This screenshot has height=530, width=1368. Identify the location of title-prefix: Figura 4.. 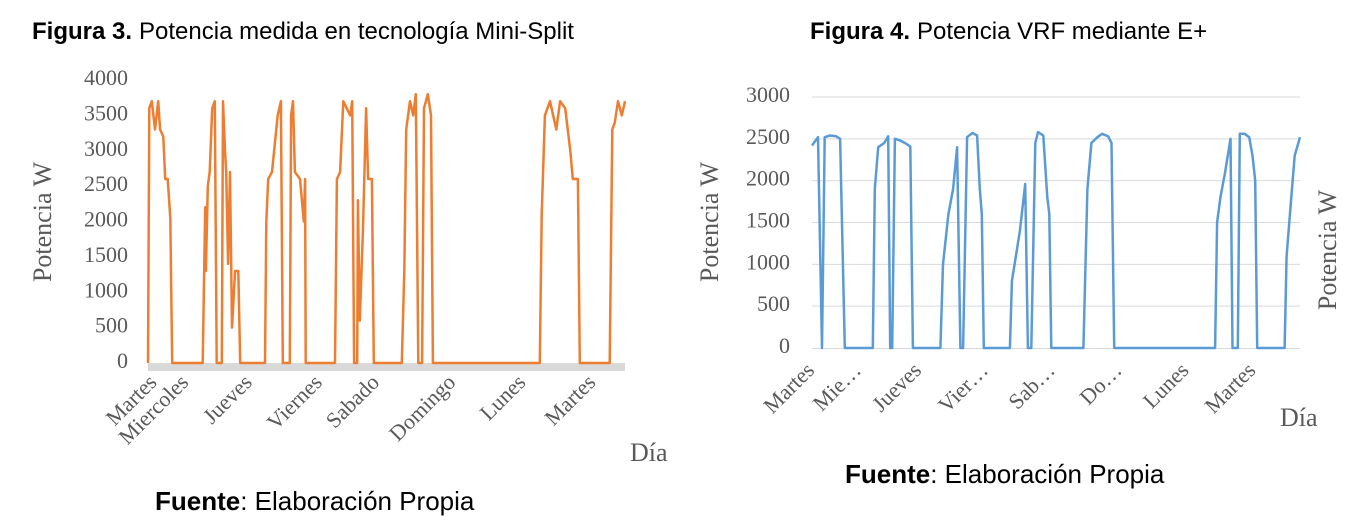
(860, 31).